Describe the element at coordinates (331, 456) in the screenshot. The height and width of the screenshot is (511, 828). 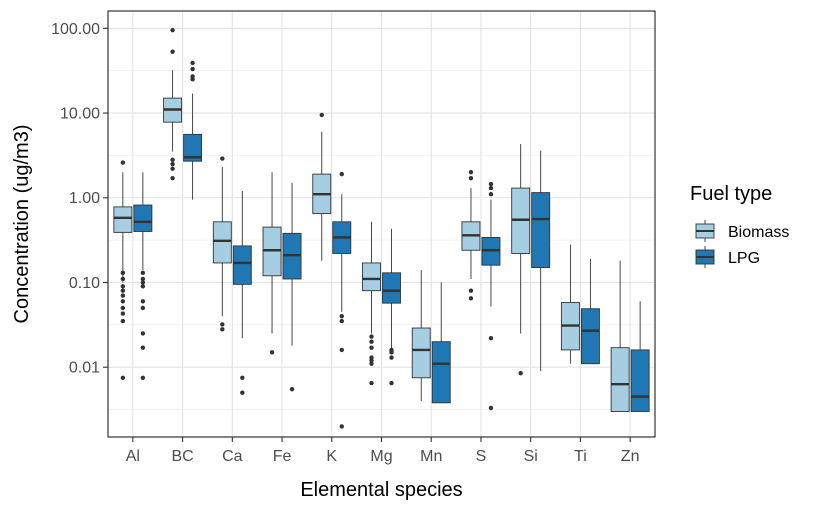
I see `x-tick-label: K` at that location.